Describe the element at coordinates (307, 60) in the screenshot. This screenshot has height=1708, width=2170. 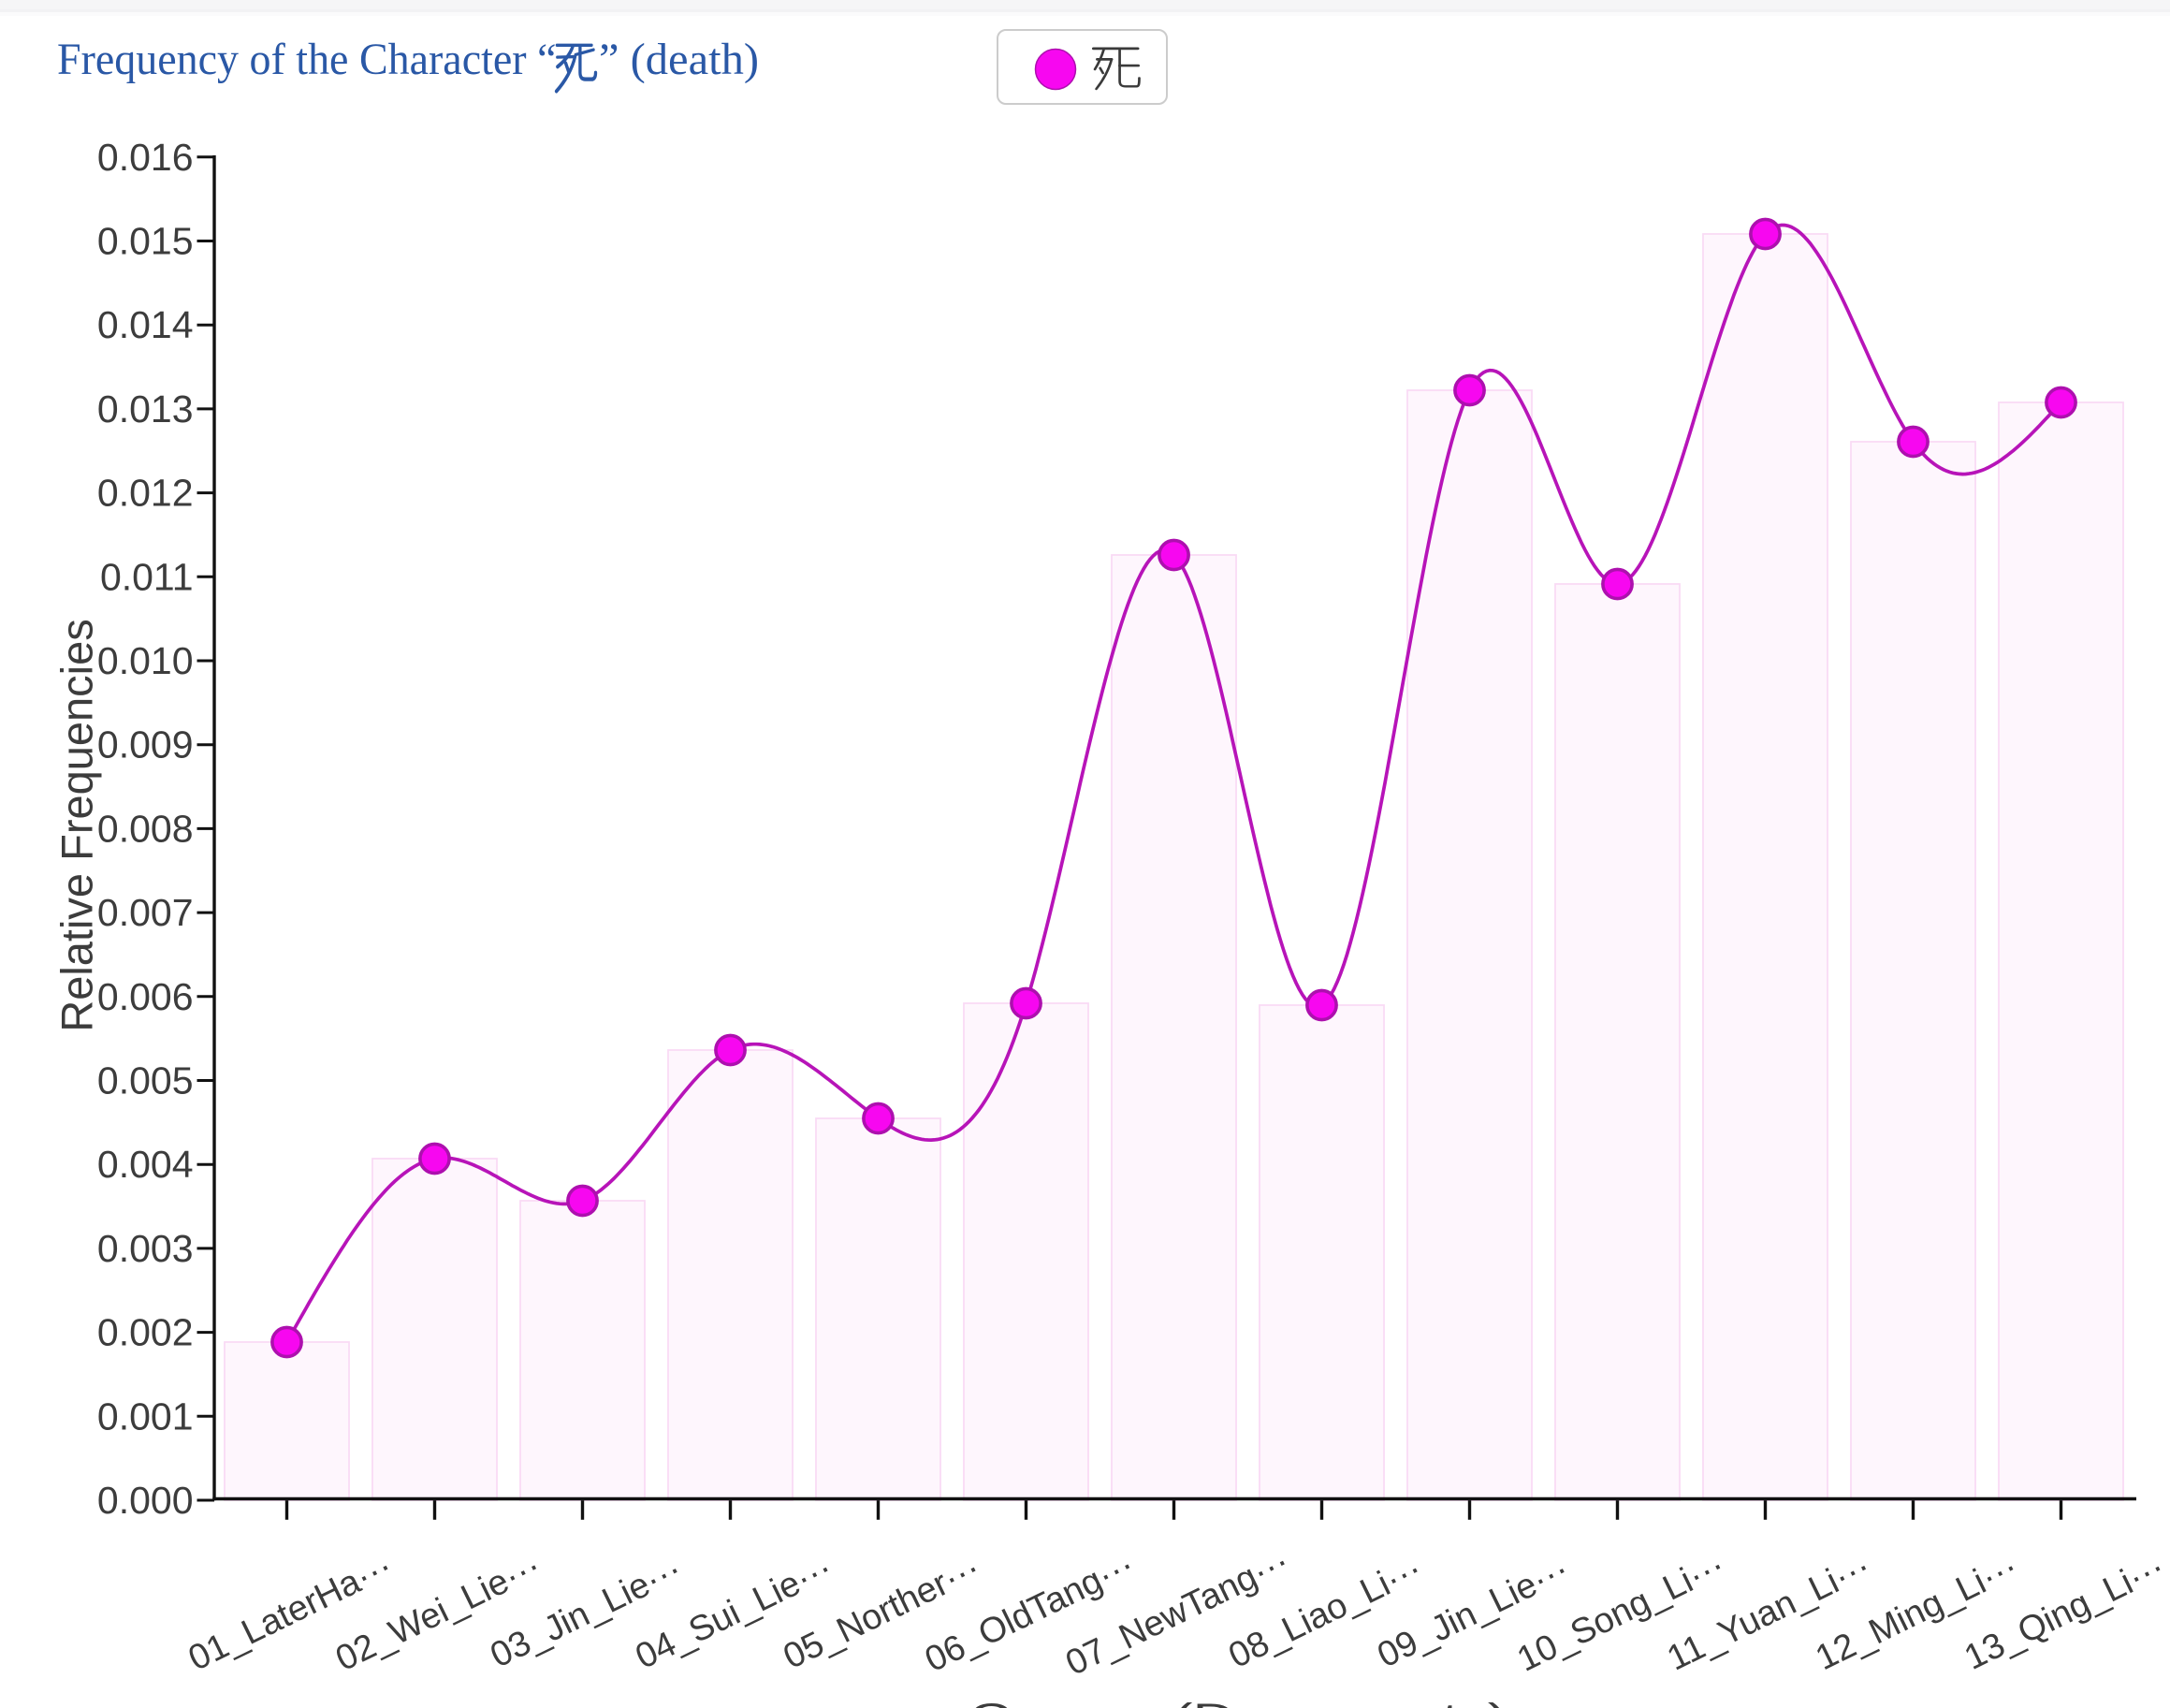
I see `svg-text: Frequency of the Character “` at that location.